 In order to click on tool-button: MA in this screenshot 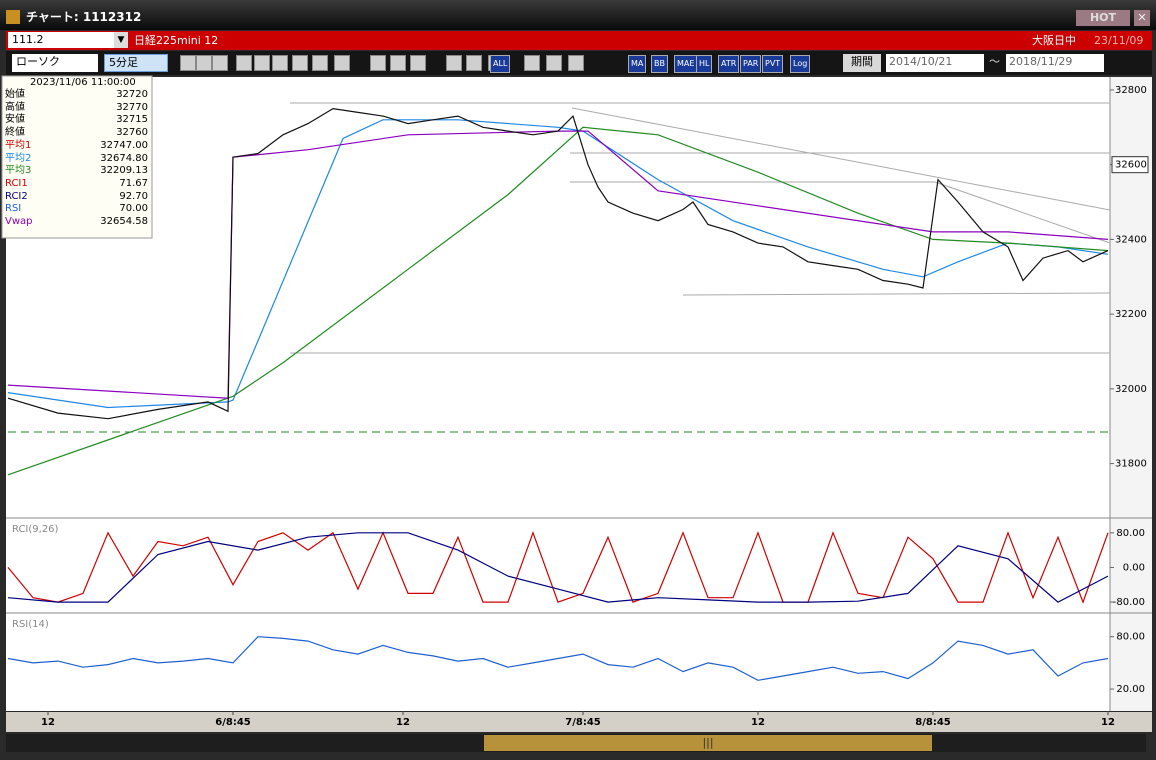, I will do `click(637, 64)`.